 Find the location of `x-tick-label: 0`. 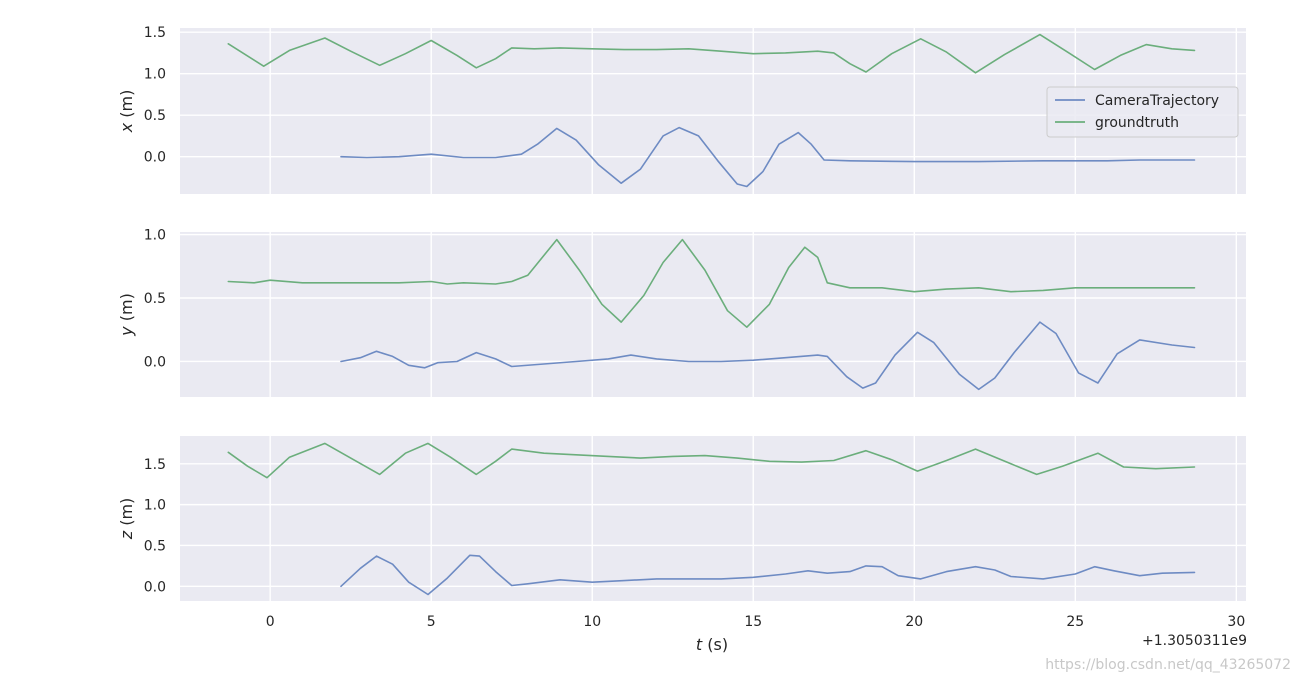

x-tick-label: 0 is located at coordinates (270, 622).